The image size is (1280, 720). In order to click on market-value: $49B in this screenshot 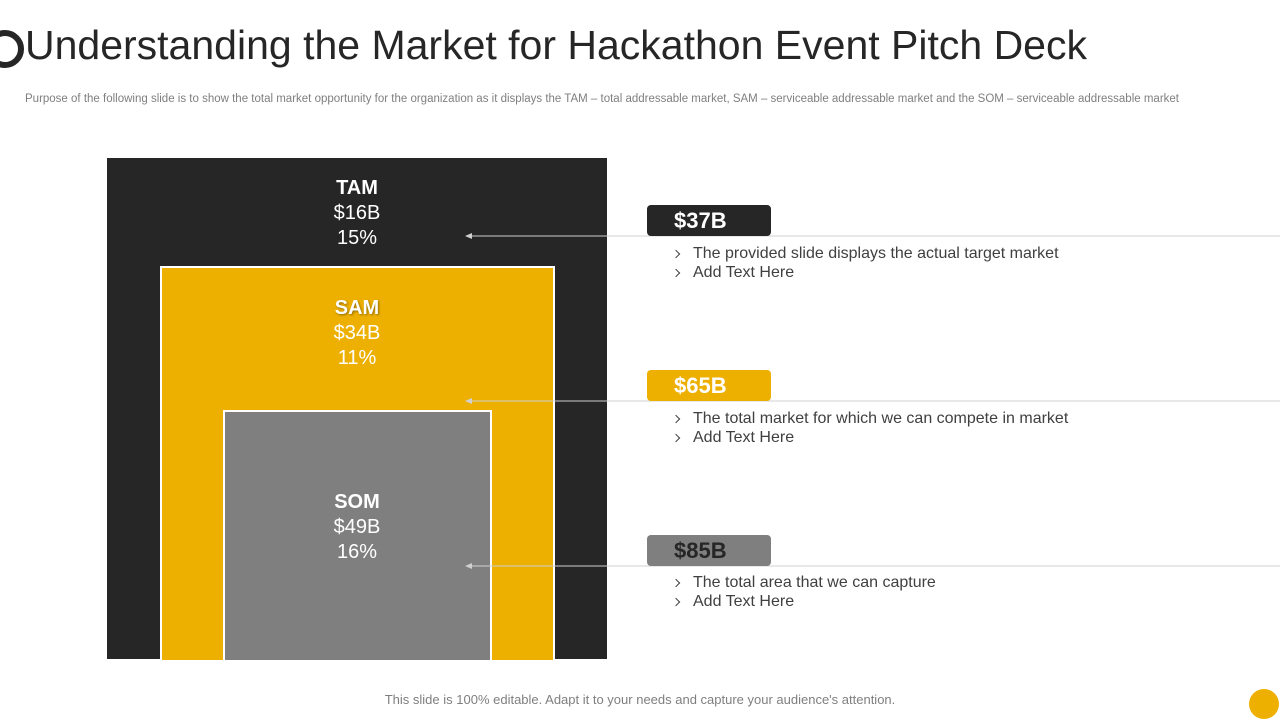, I will do `click(357, 527)`.